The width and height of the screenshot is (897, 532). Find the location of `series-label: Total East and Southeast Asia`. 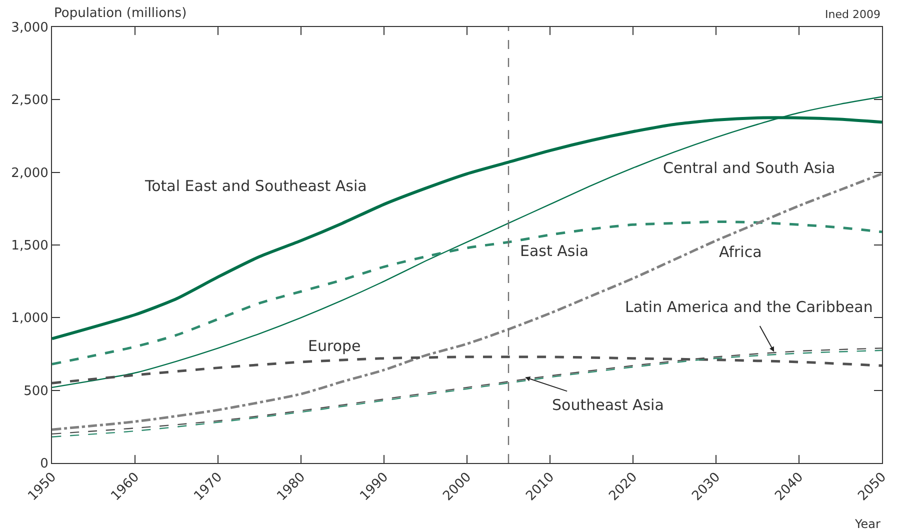

series-label: Total East and Southeast Asia is located at coordinates (255, 186).